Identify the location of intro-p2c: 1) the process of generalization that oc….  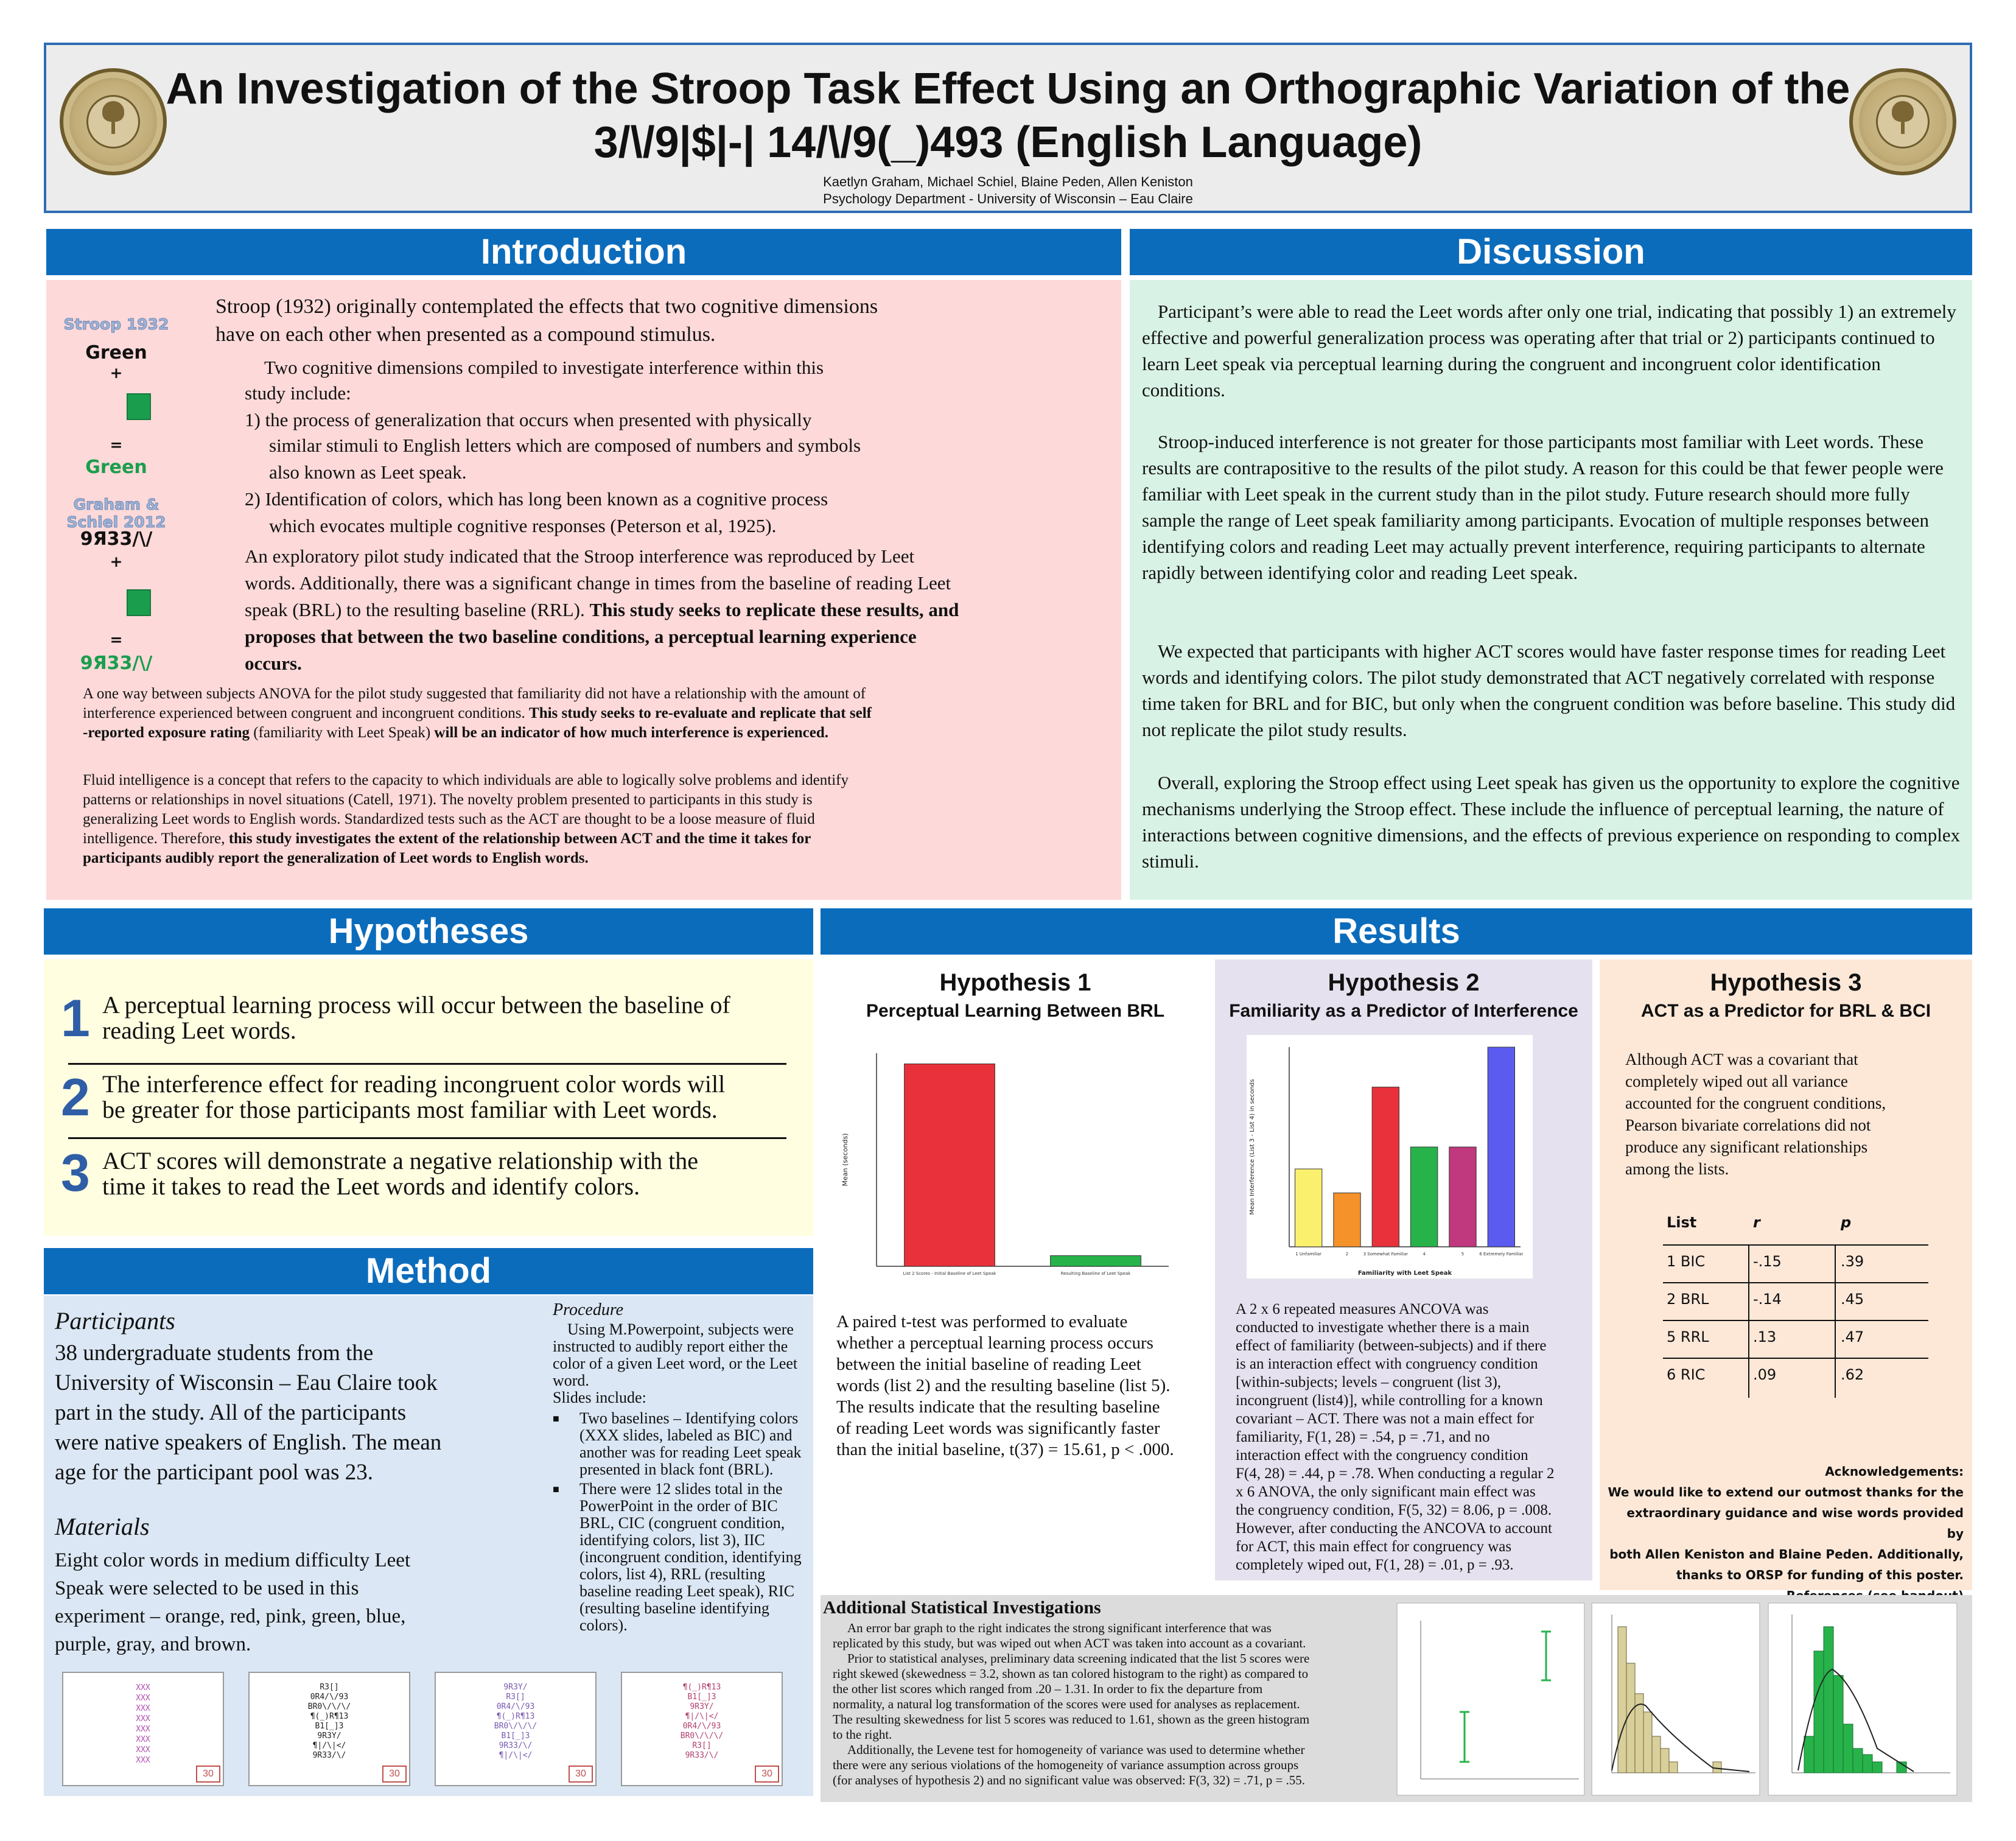
(528, 419).